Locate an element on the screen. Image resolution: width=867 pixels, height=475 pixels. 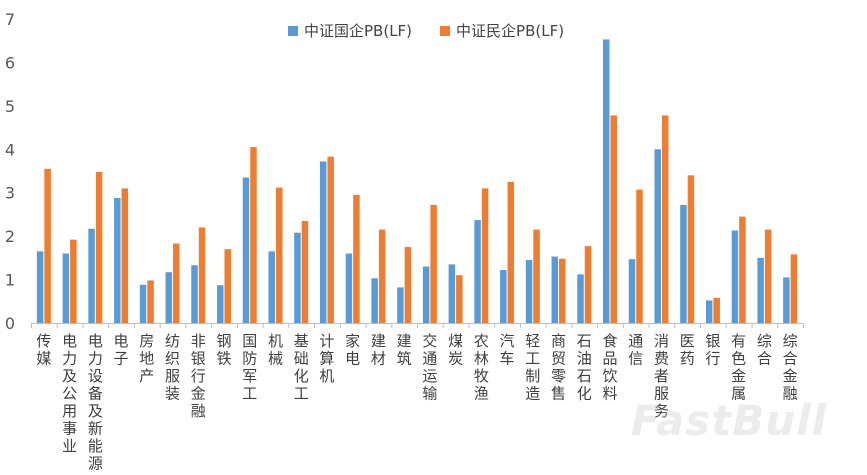
legend-swatch-state is located at coordinates (293, 30).